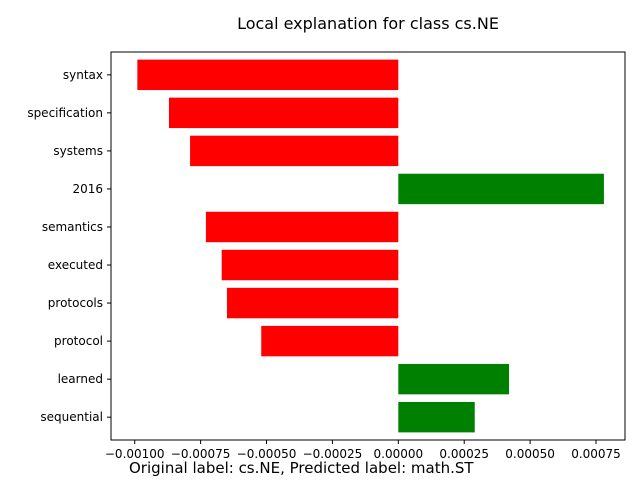  Describe the element at coordinates (596, 454) in the screenshot. I see `x-tick-label-7: 0.00075` at that location.